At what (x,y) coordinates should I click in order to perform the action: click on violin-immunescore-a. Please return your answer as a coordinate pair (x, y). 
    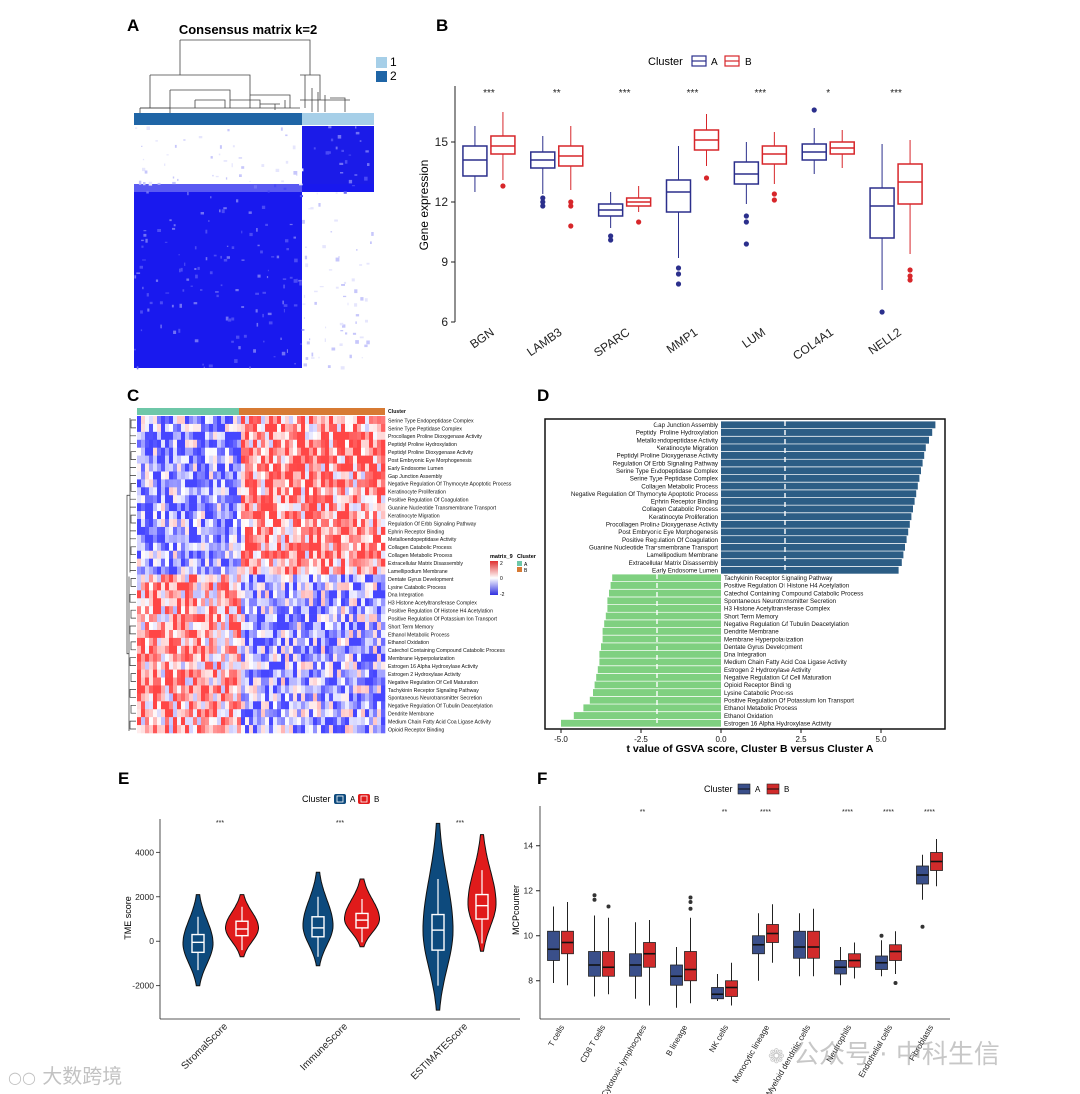
    Looking at the image, I should click on (318, 919).